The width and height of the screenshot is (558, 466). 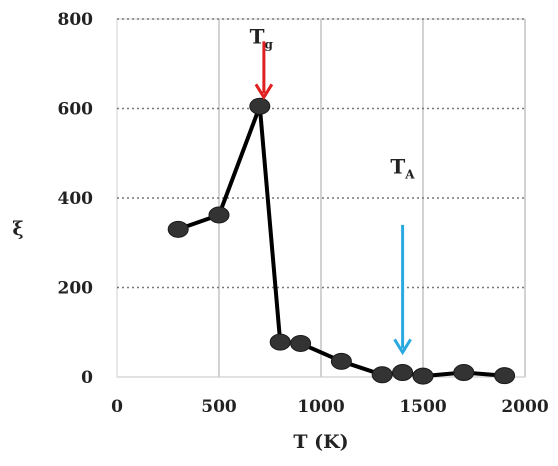 I want to click on annotation-ta-subscript: A, so click(x=409, y=174).